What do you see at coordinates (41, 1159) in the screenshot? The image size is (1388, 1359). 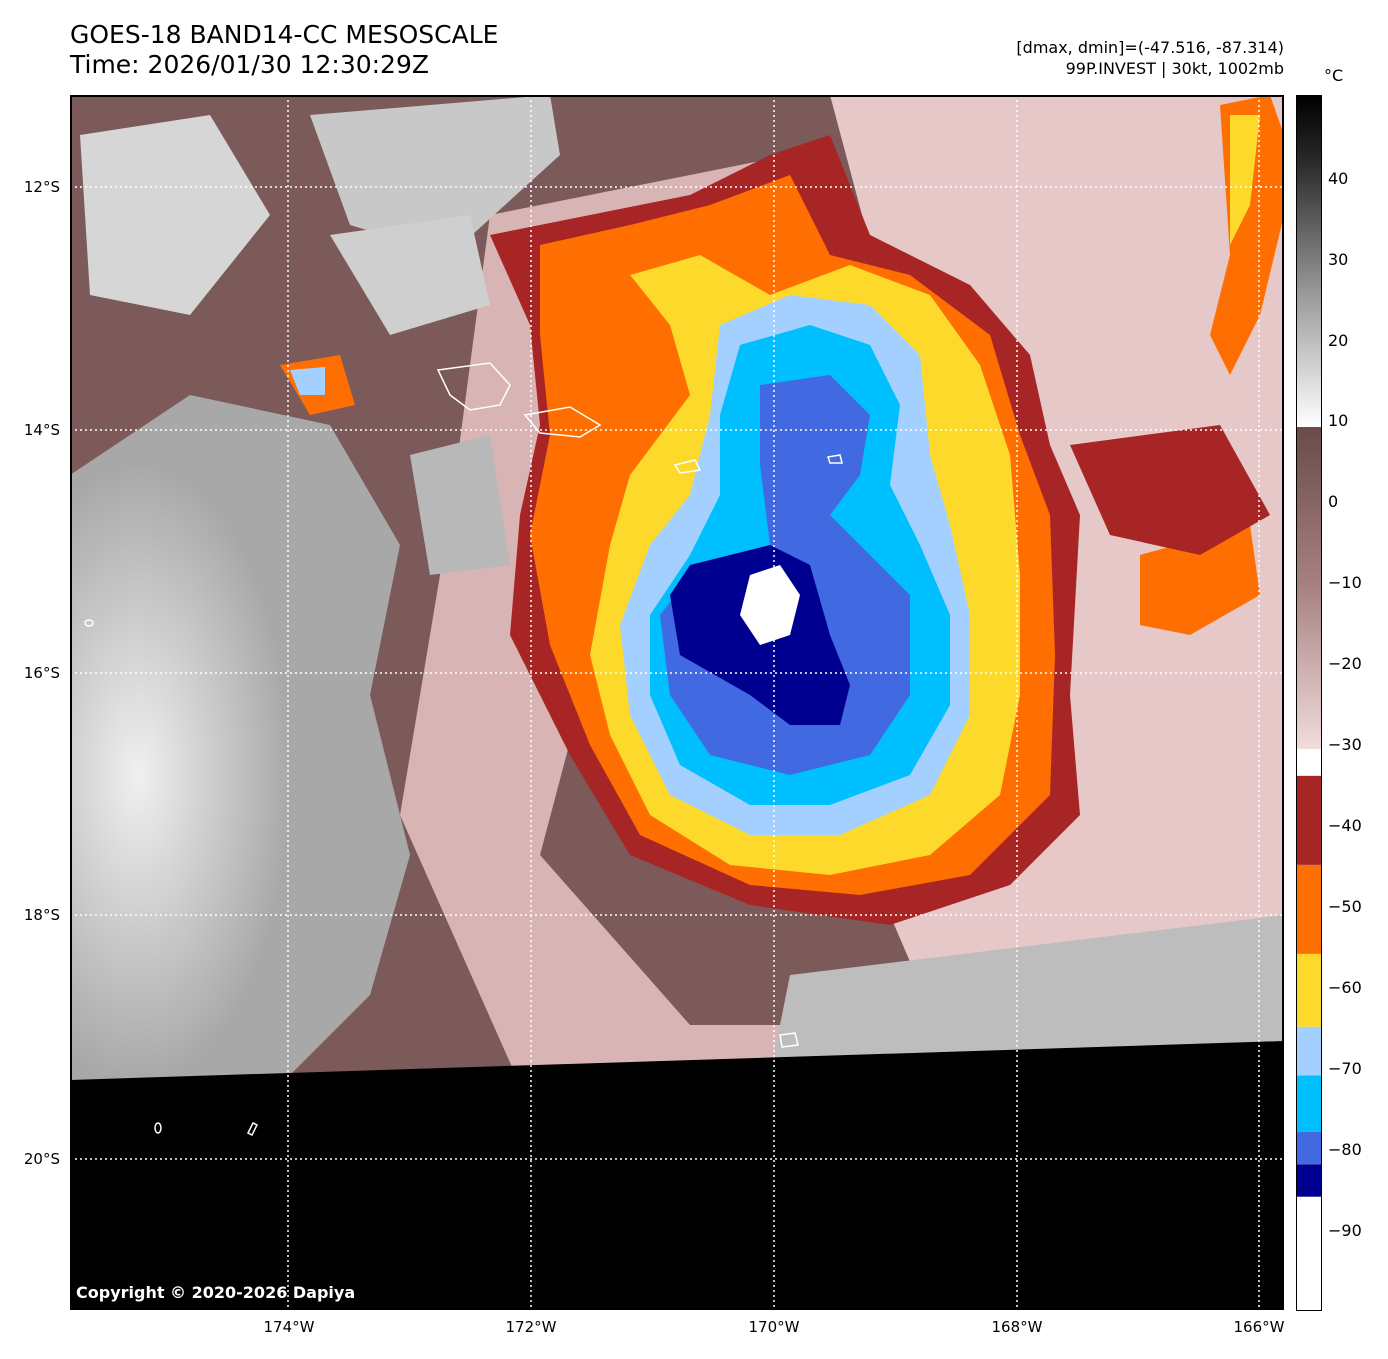 I see `lat-label-20s: 20°S` at bounding box center [41, 1159].